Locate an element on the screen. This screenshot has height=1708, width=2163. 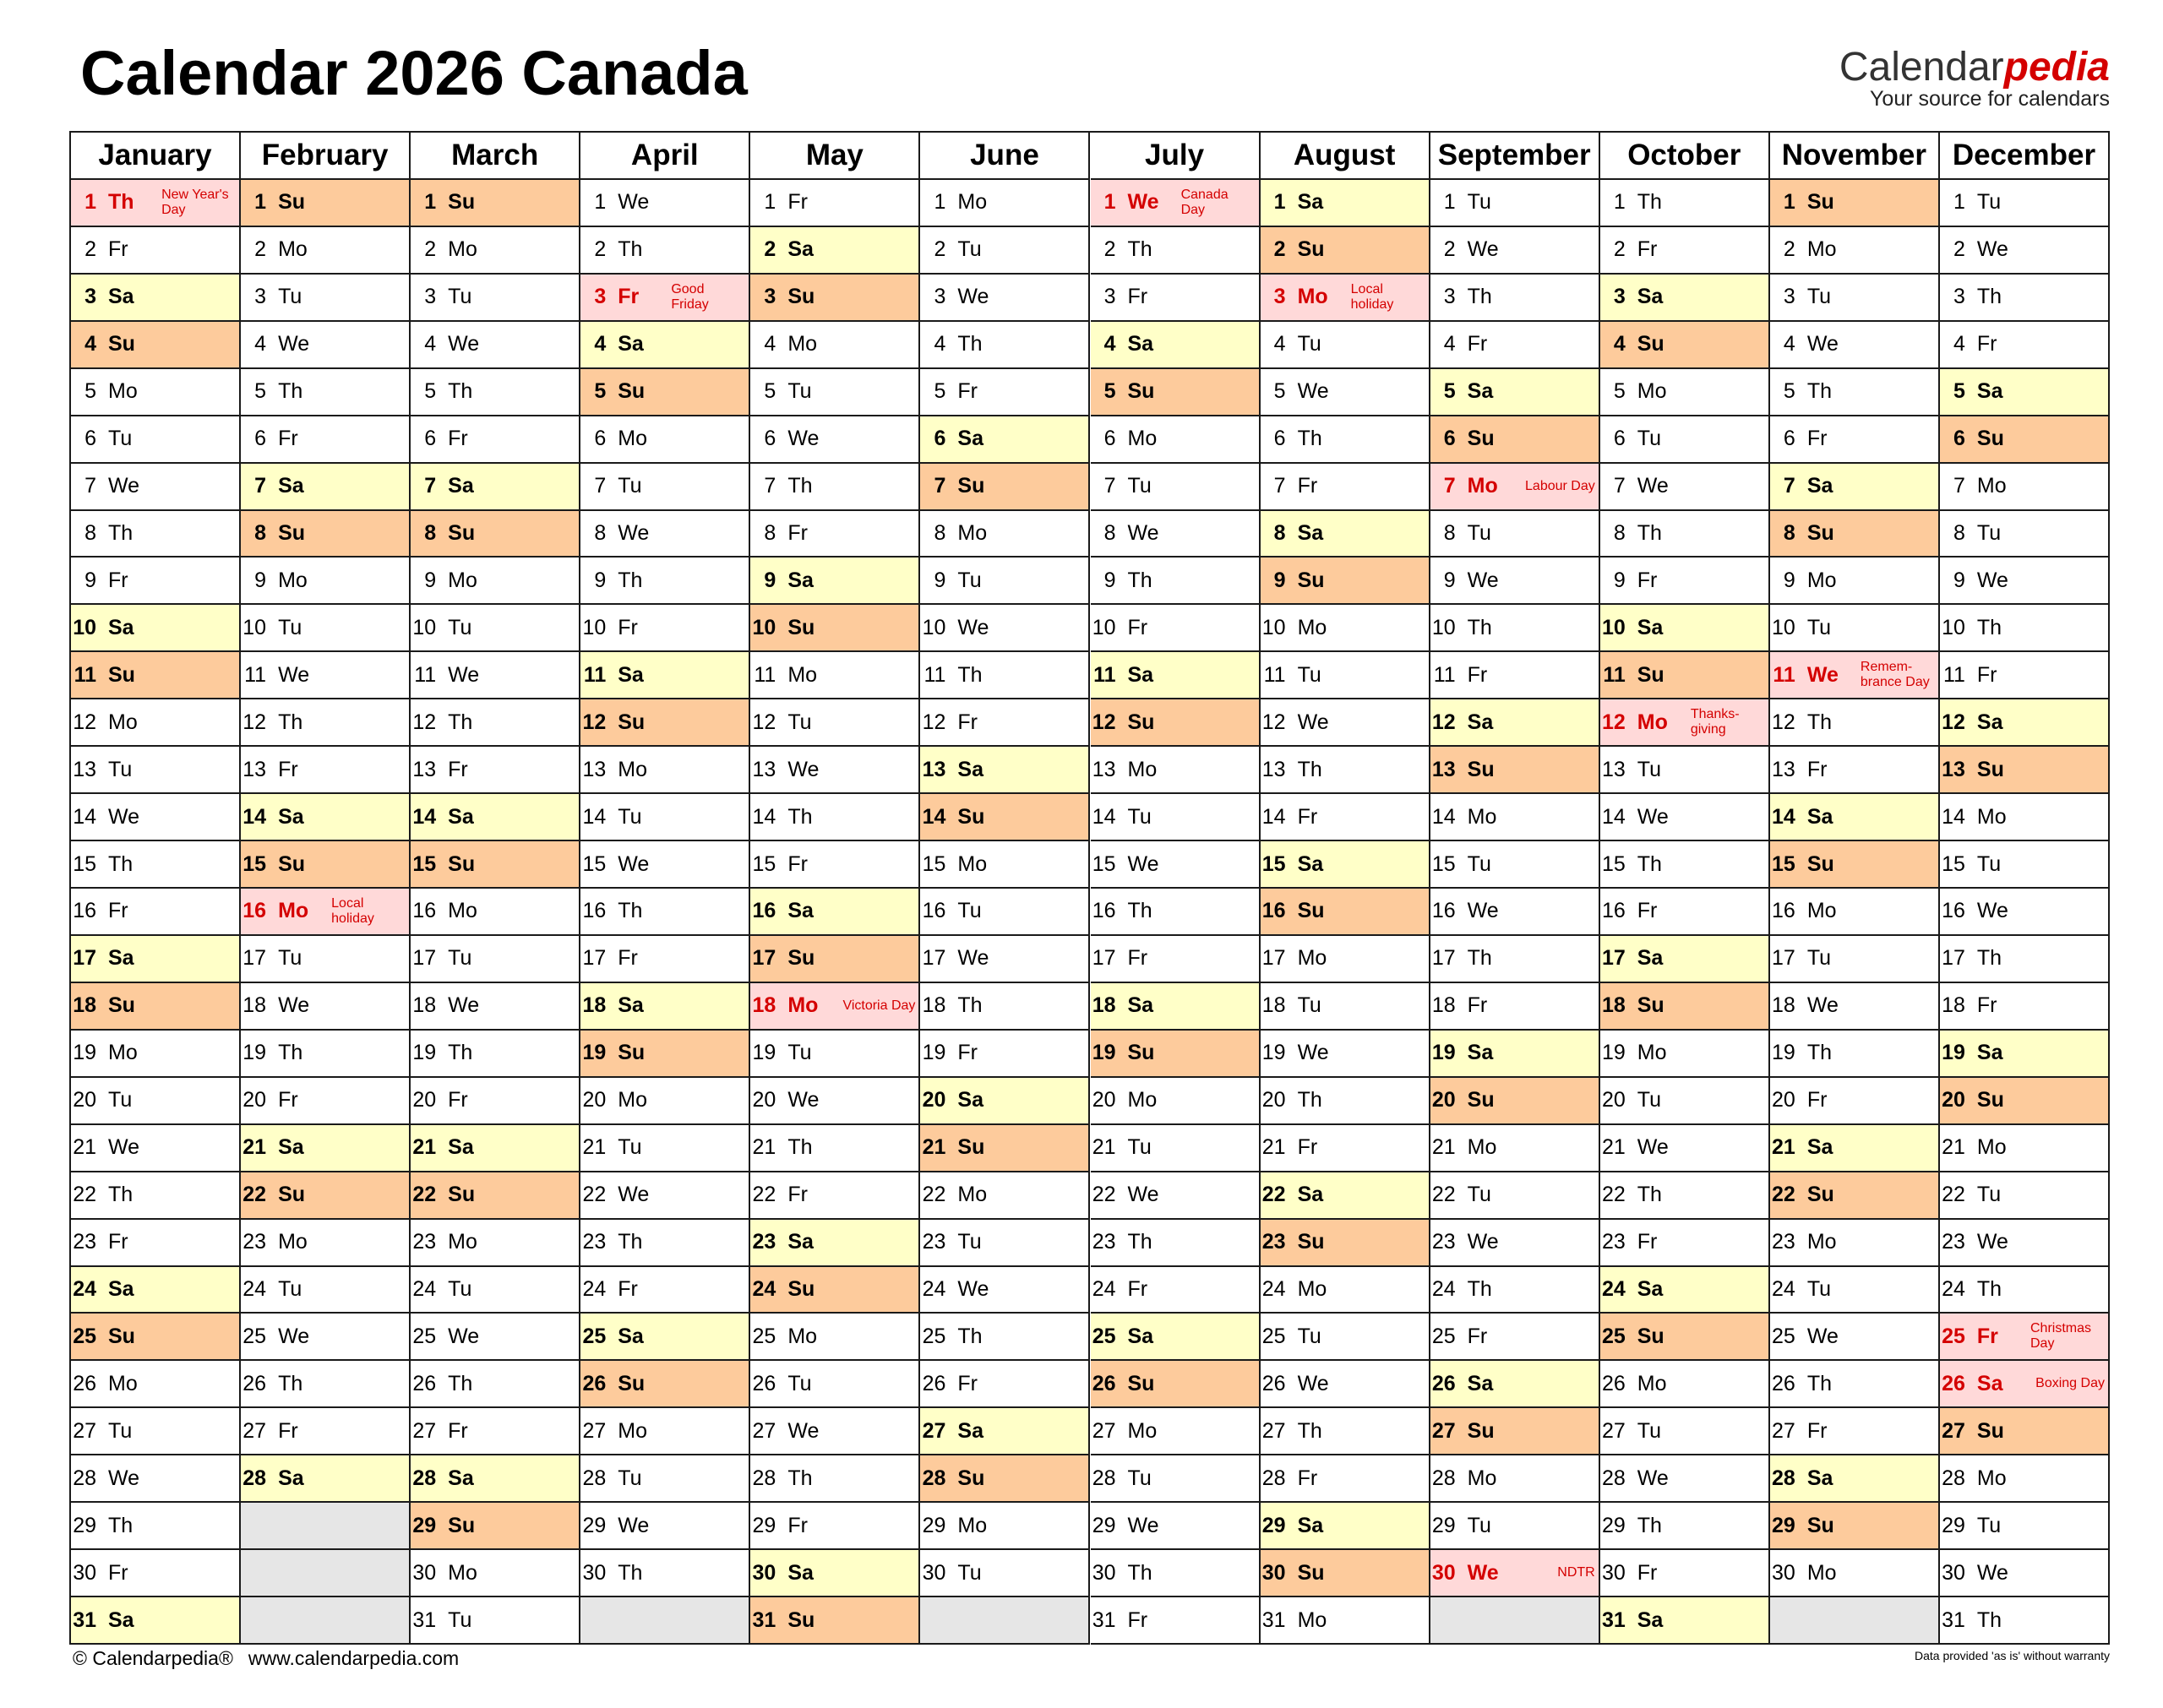
day-cell: 9 Su is located at coordinates (1345, 582).